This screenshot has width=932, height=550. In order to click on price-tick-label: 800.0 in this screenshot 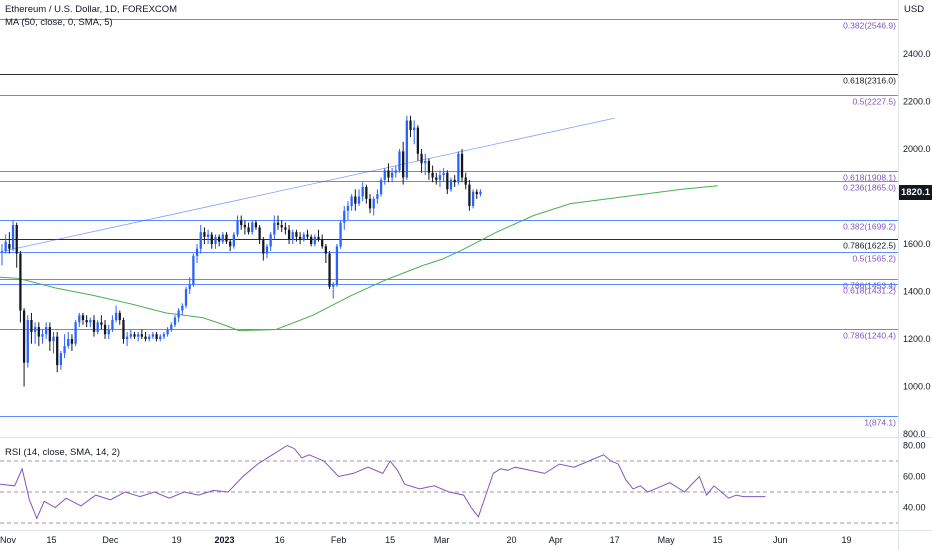, I will do `click(914, 434)`.